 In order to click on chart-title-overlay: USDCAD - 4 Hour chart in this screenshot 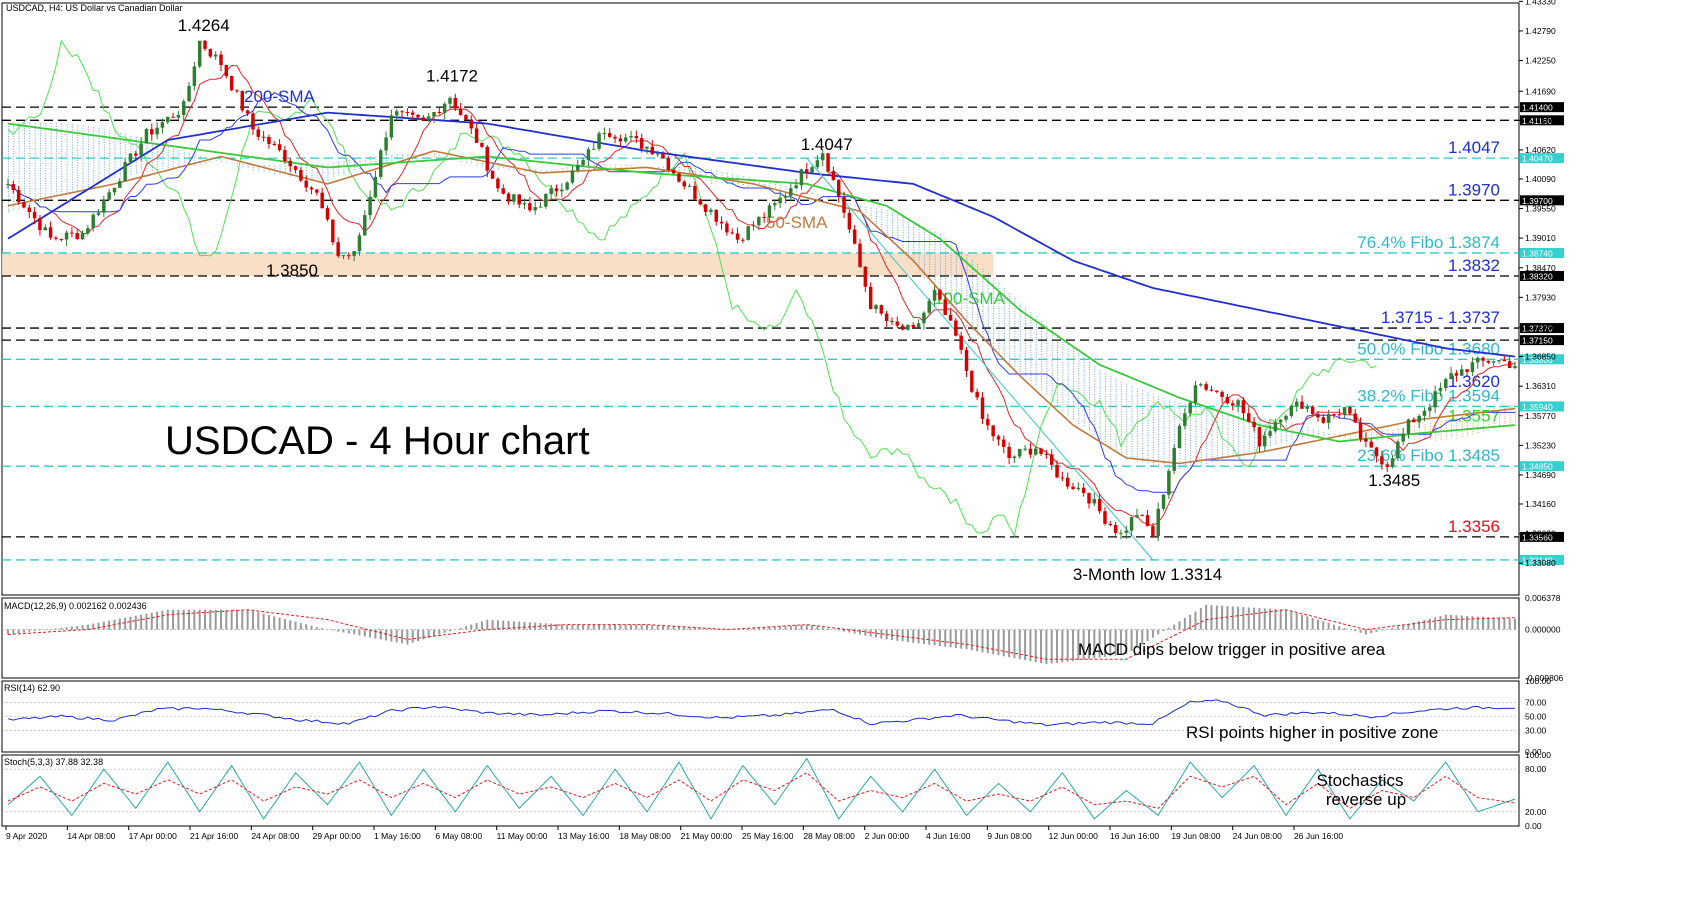, I will do `click(377, 441)`.